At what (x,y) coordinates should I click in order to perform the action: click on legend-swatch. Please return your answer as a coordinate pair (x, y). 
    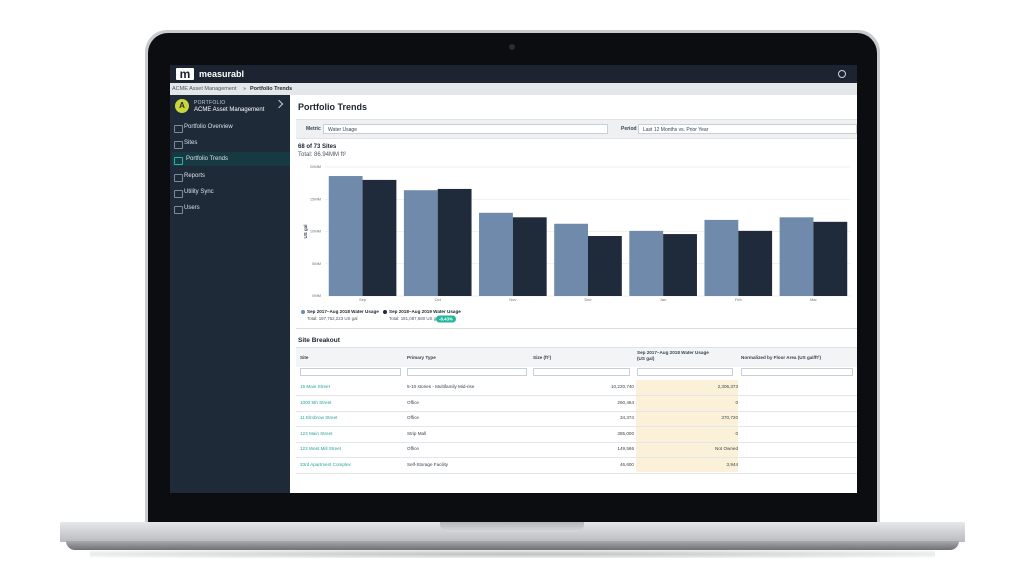
    Looking at the image, I should click on (303, 312).